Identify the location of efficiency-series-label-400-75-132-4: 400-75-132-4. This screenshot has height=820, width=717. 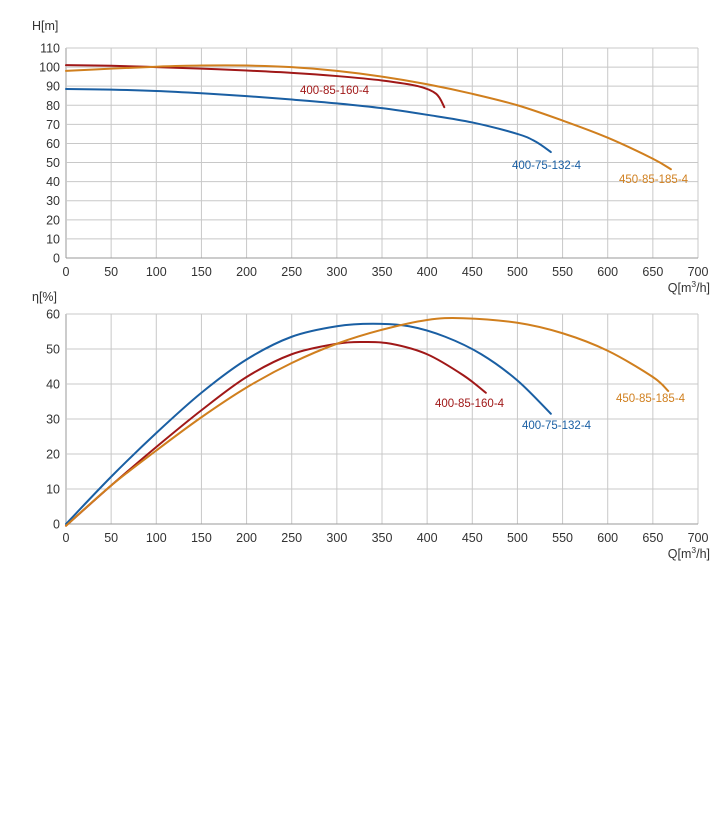
(557, 426).